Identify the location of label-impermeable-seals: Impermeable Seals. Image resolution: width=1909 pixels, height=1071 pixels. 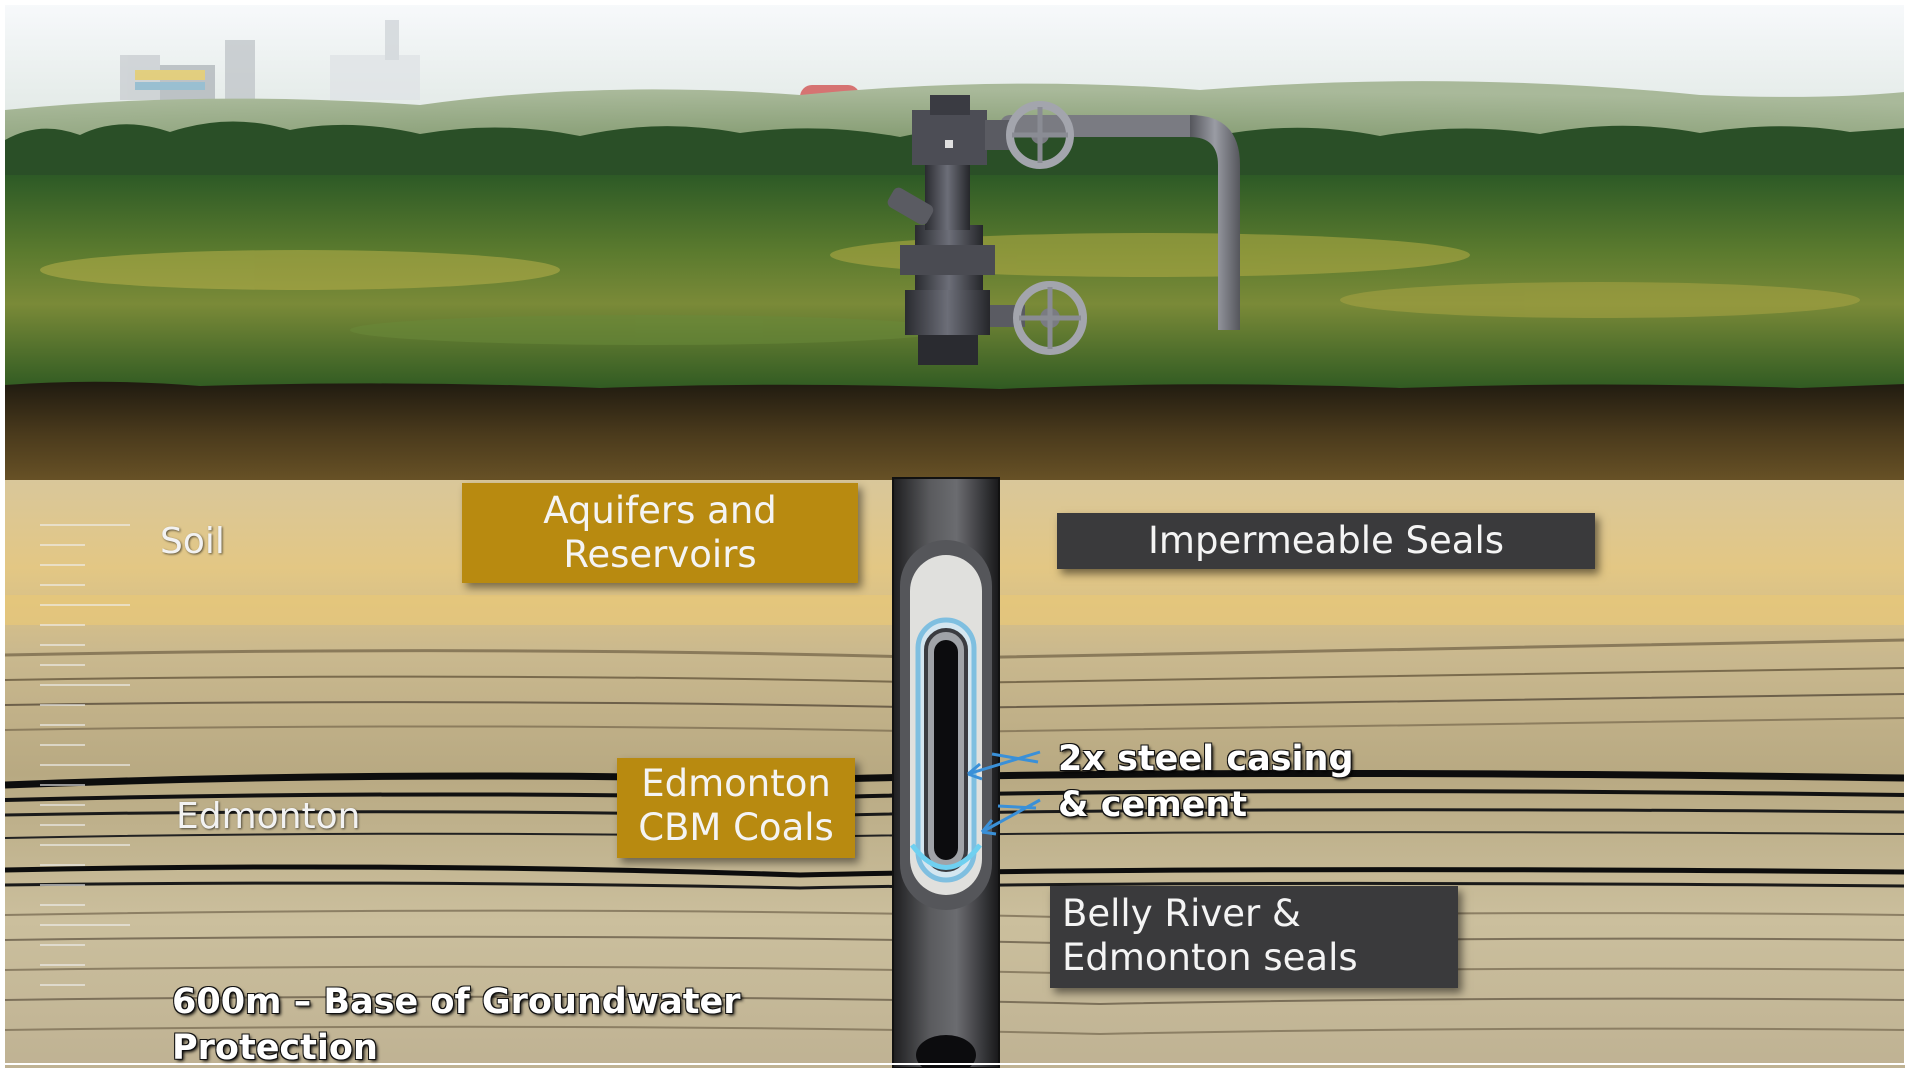
(1326, 541).